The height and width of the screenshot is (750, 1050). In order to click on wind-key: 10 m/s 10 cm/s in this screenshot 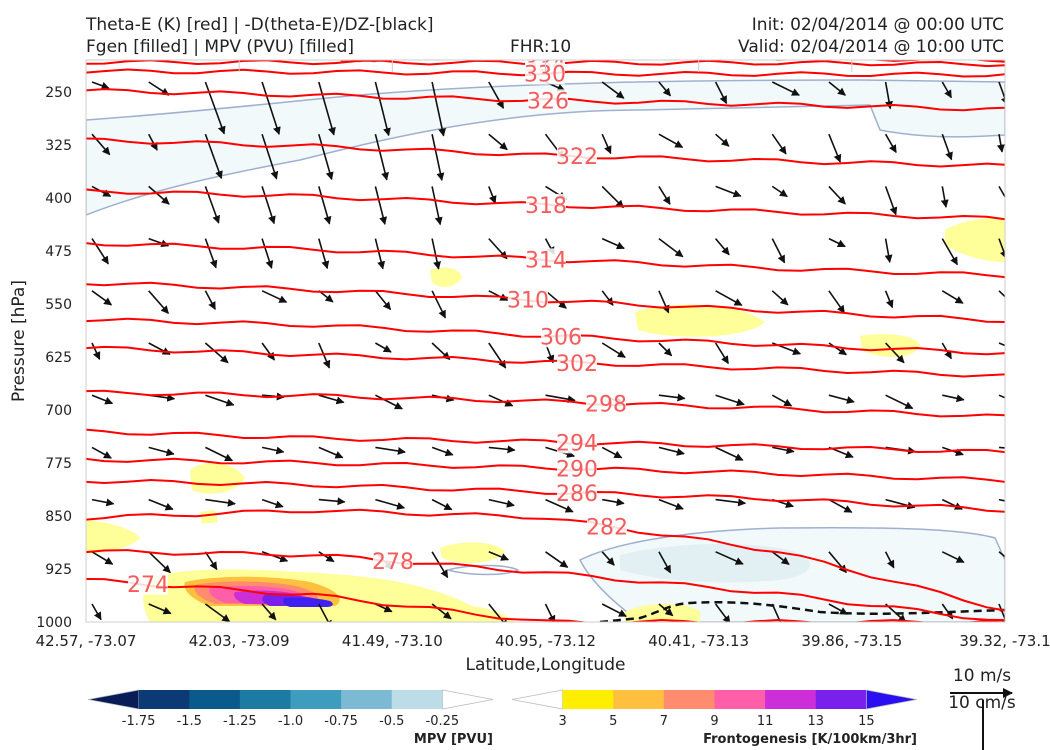, I will do `click(982, 708)`.